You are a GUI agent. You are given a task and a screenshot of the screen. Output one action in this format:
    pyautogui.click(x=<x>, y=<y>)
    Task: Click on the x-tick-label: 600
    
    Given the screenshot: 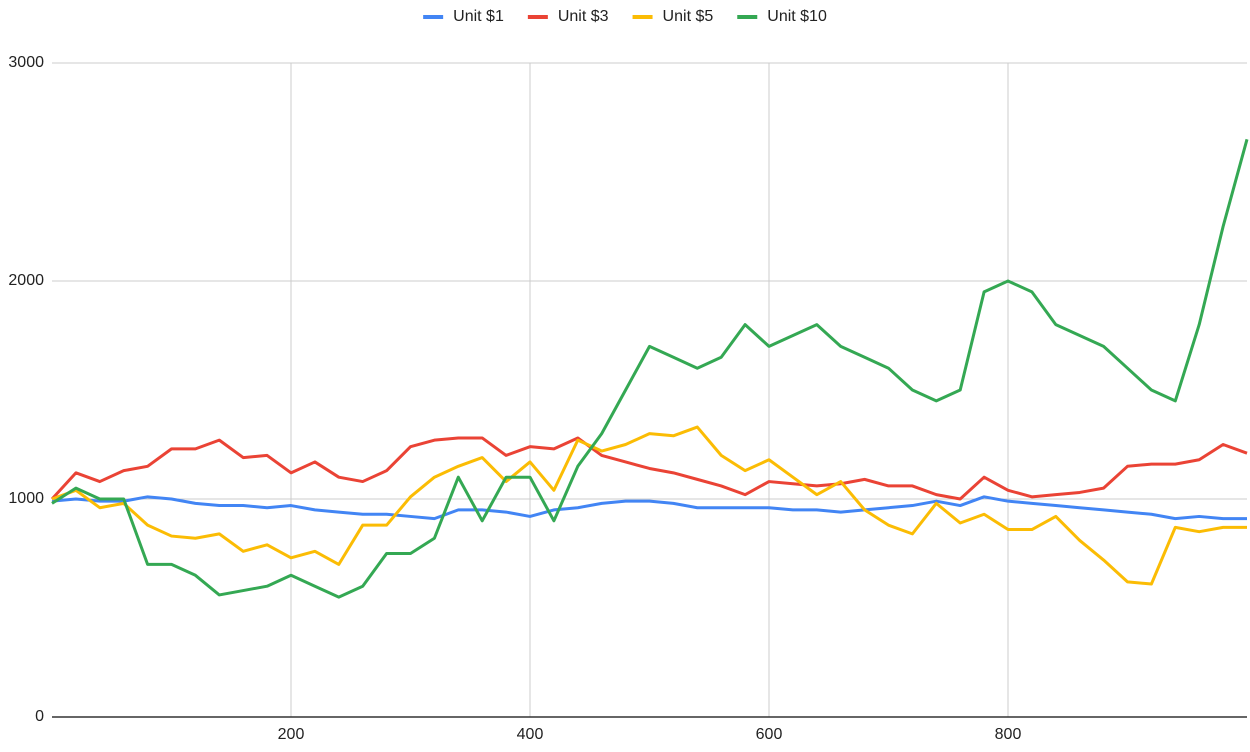 What is the action you would take?
    pyautogui.click(x=769, y=734)
    